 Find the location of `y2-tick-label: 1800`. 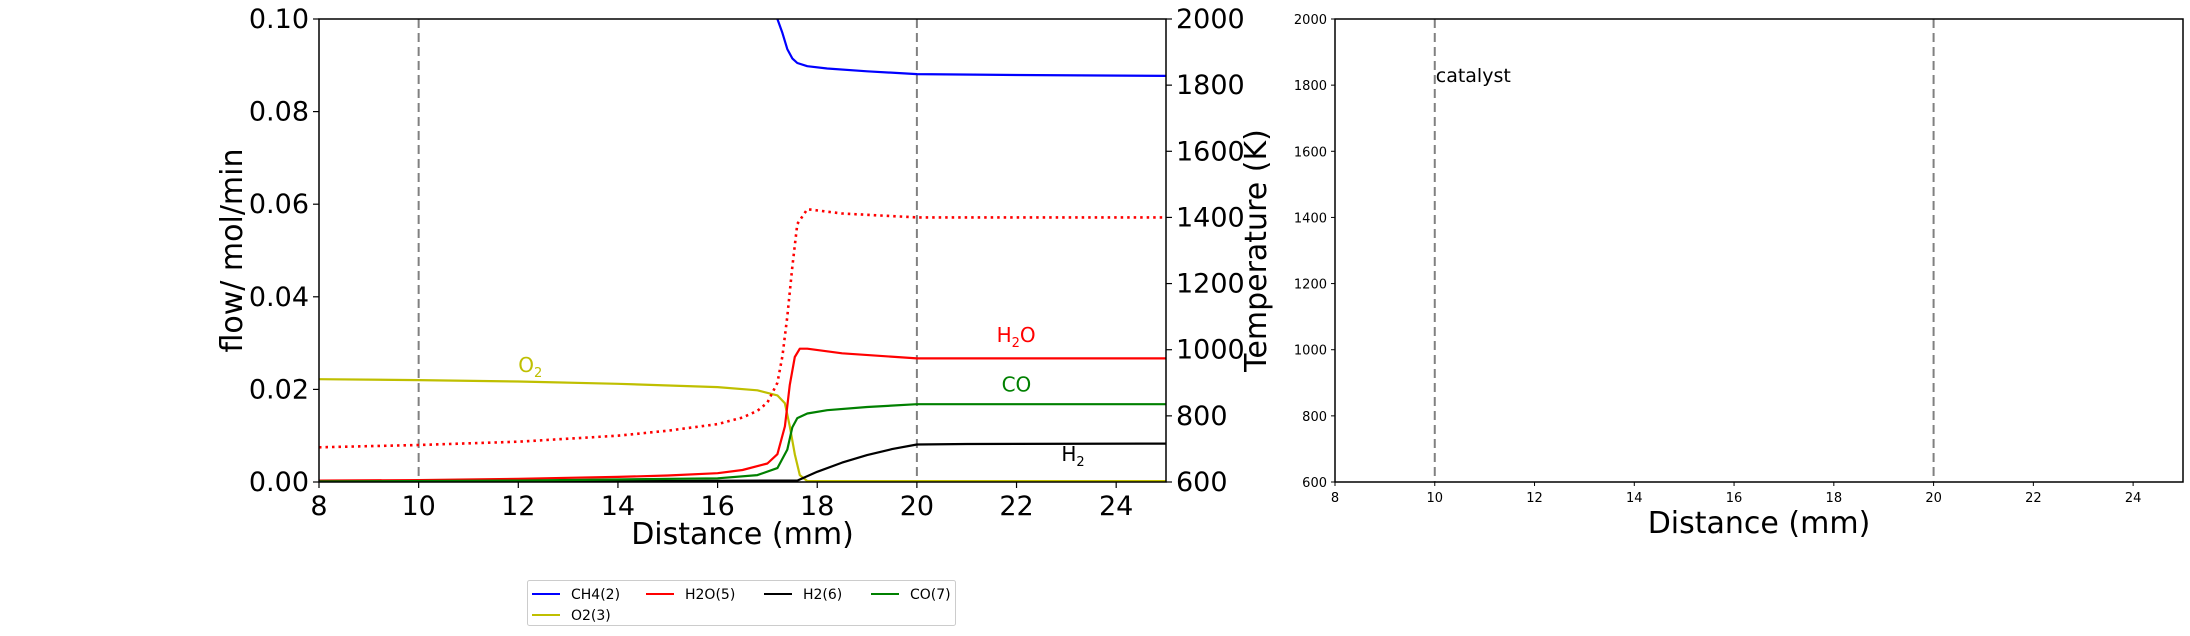

y2-tick-label: 1800 is located at coordinates (1210, 85).